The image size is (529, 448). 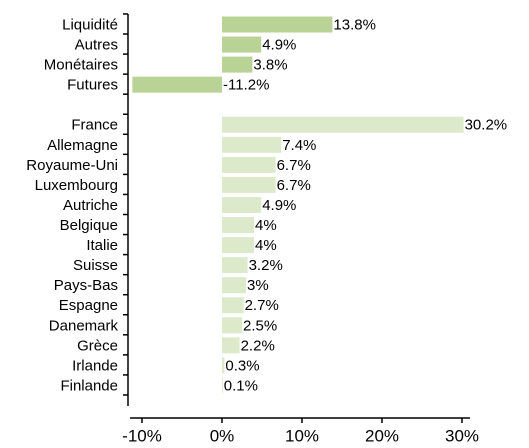 I want to click on category-label: Liquidité, so click(x=90, y=24).